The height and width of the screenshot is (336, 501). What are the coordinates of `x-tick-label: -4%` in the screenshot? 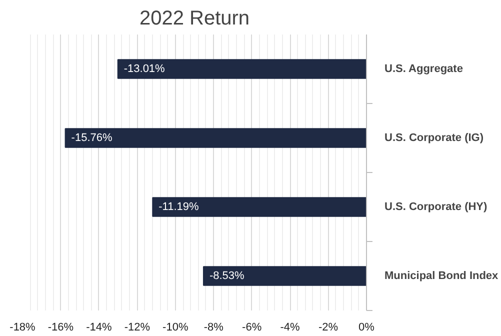 It's located at (290, 328).